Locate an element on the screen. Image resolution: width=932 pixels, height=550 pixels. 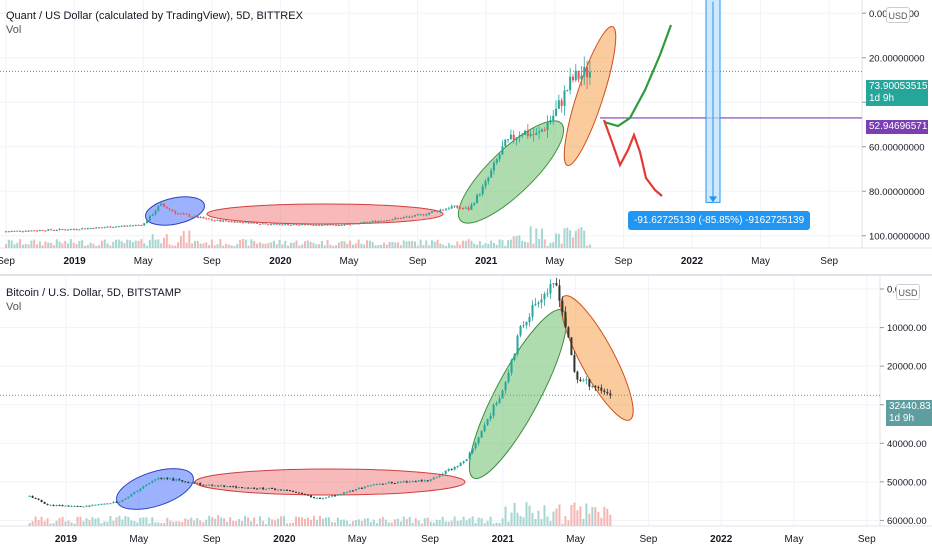
quant-volume-label: Vol is located at coordinates (14, 30).